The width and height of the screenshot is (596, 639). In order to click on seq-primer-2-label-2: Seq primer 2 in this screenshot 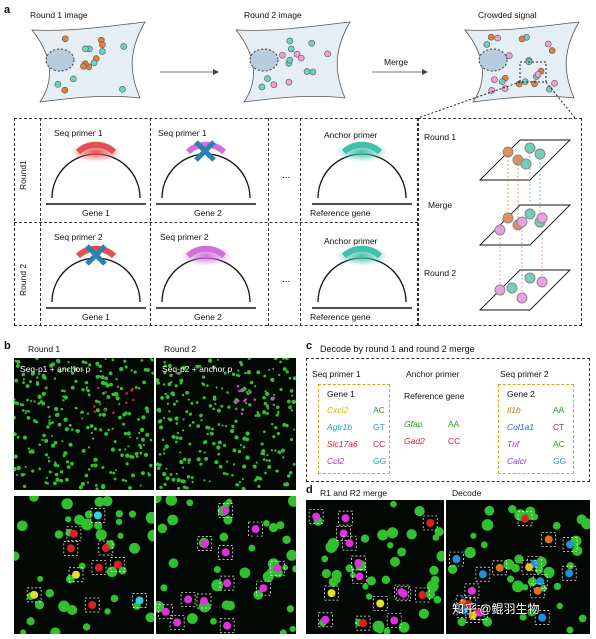, I will do `click(184, 237)`.